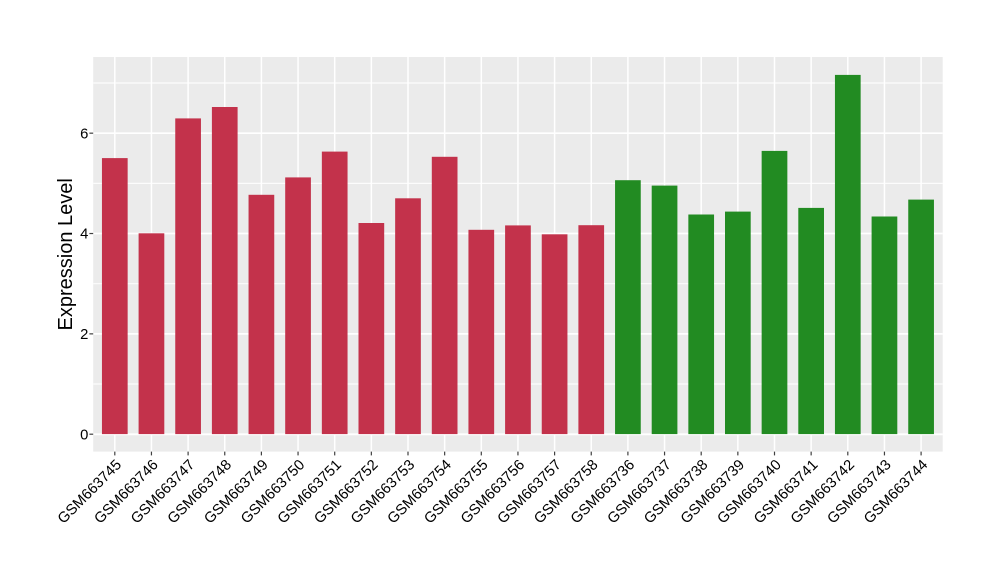 Image resolution: width=1000 pixels, height=585 pixels. What do you see at coordinates (84, 235) in the screenshot?
I see `svg-text: 4` at bounding box center [84, 235].